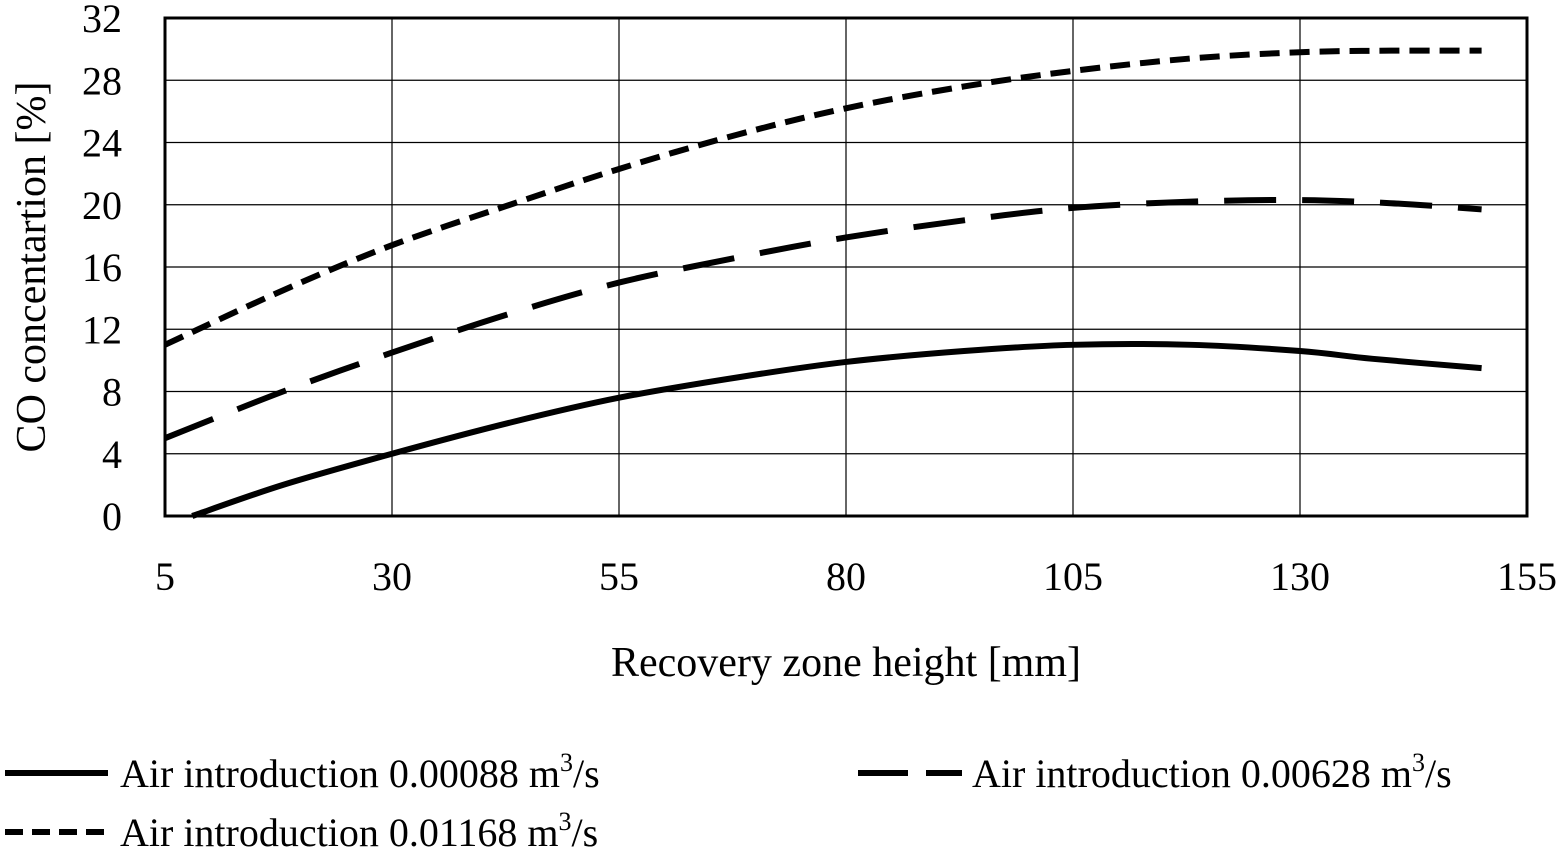 The width and height of the screenshot is (1562, 850). Describe the element at coordinates (102, 205) in the screenshot. I see `y-tick-label: 20` at that location.